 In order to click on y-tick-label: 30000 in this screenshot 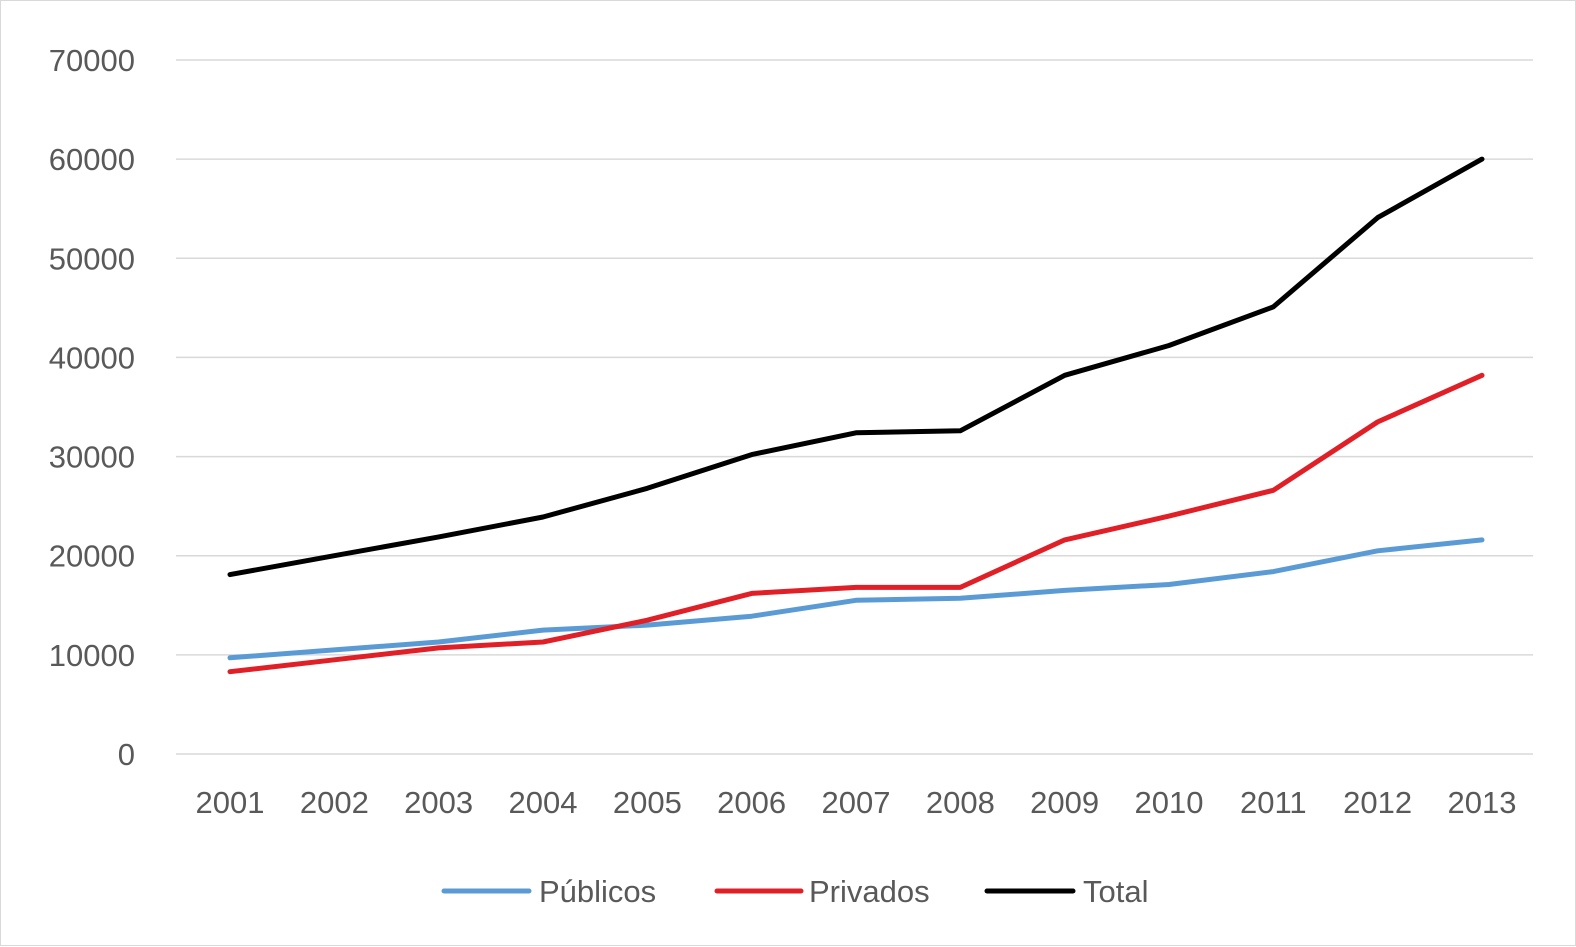, I will do `click(92, 457)`.